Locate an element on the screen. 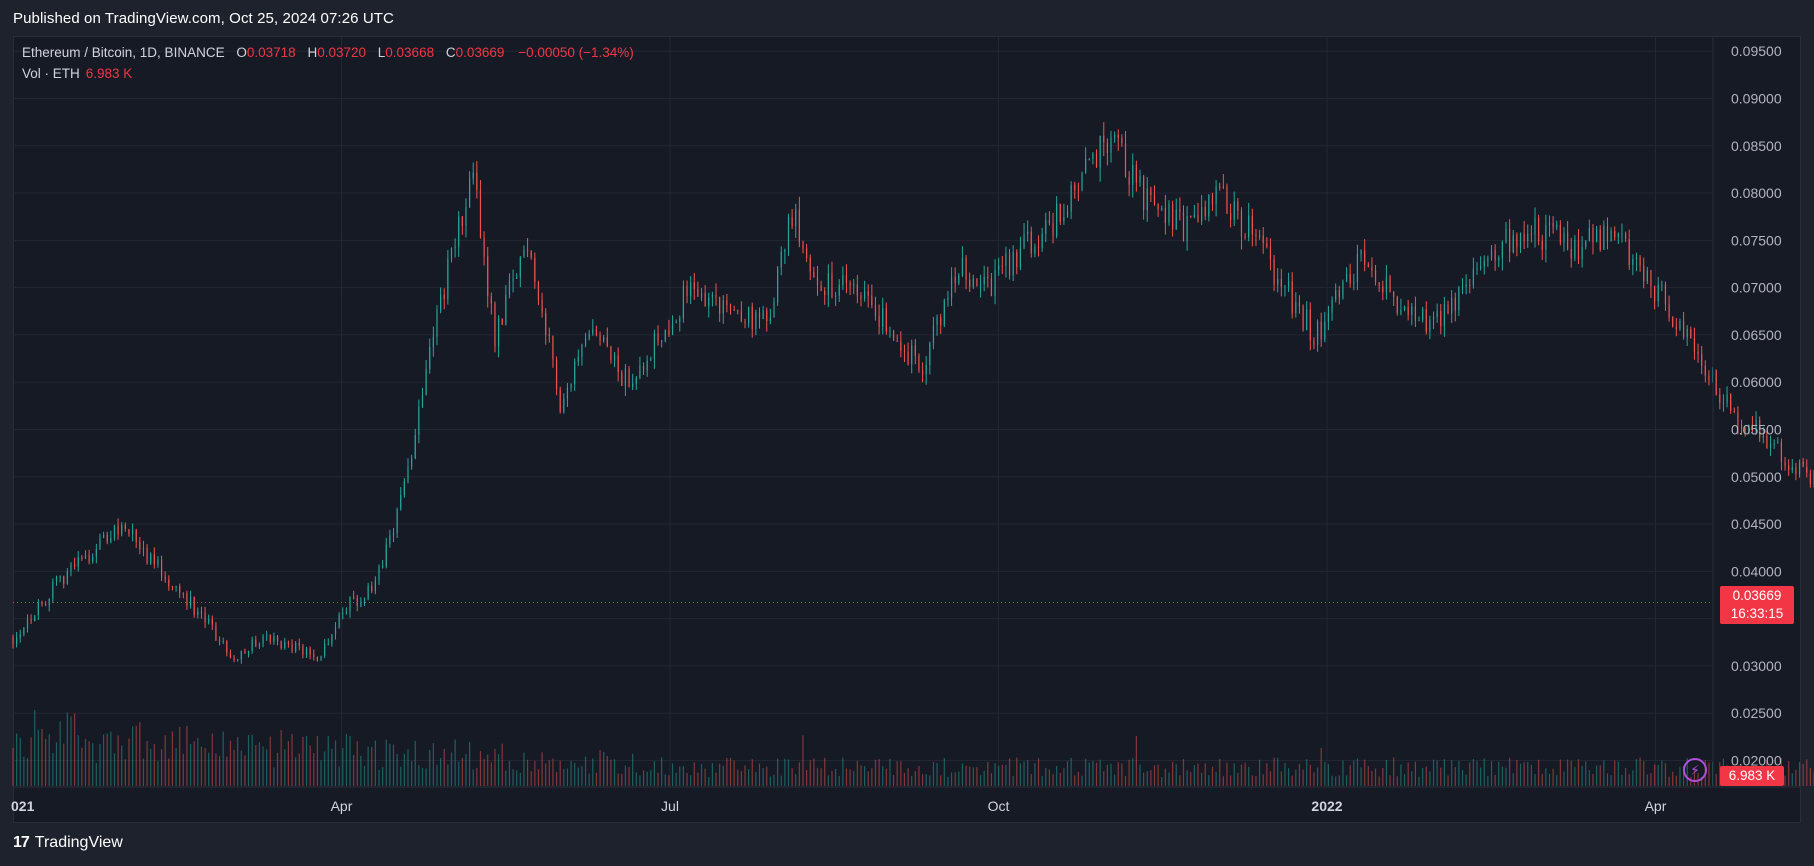 This screenshot has width=1814, height=866. tradingview-logo: 17 TradingView is located at coordinates (68, 843).